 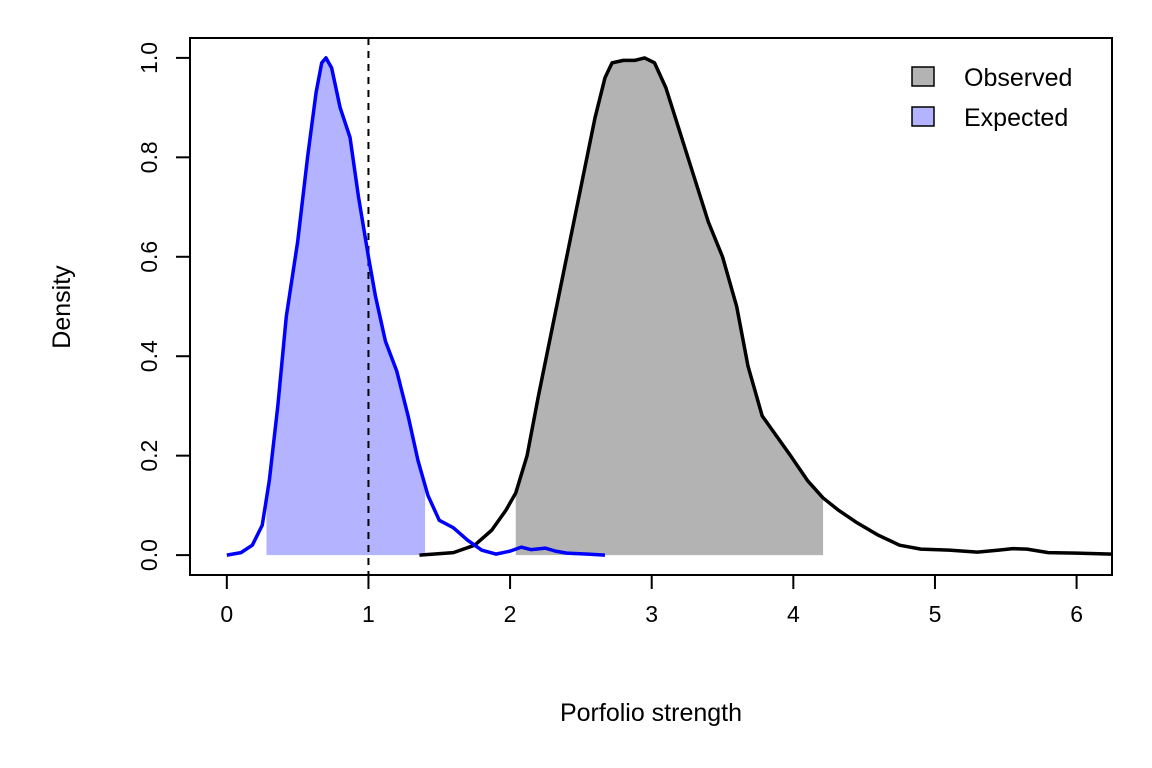 What do you see at coordinates (510, 614) in the screenshot?
I see `x-tick-label: 2` at bounding box center [510, 614].